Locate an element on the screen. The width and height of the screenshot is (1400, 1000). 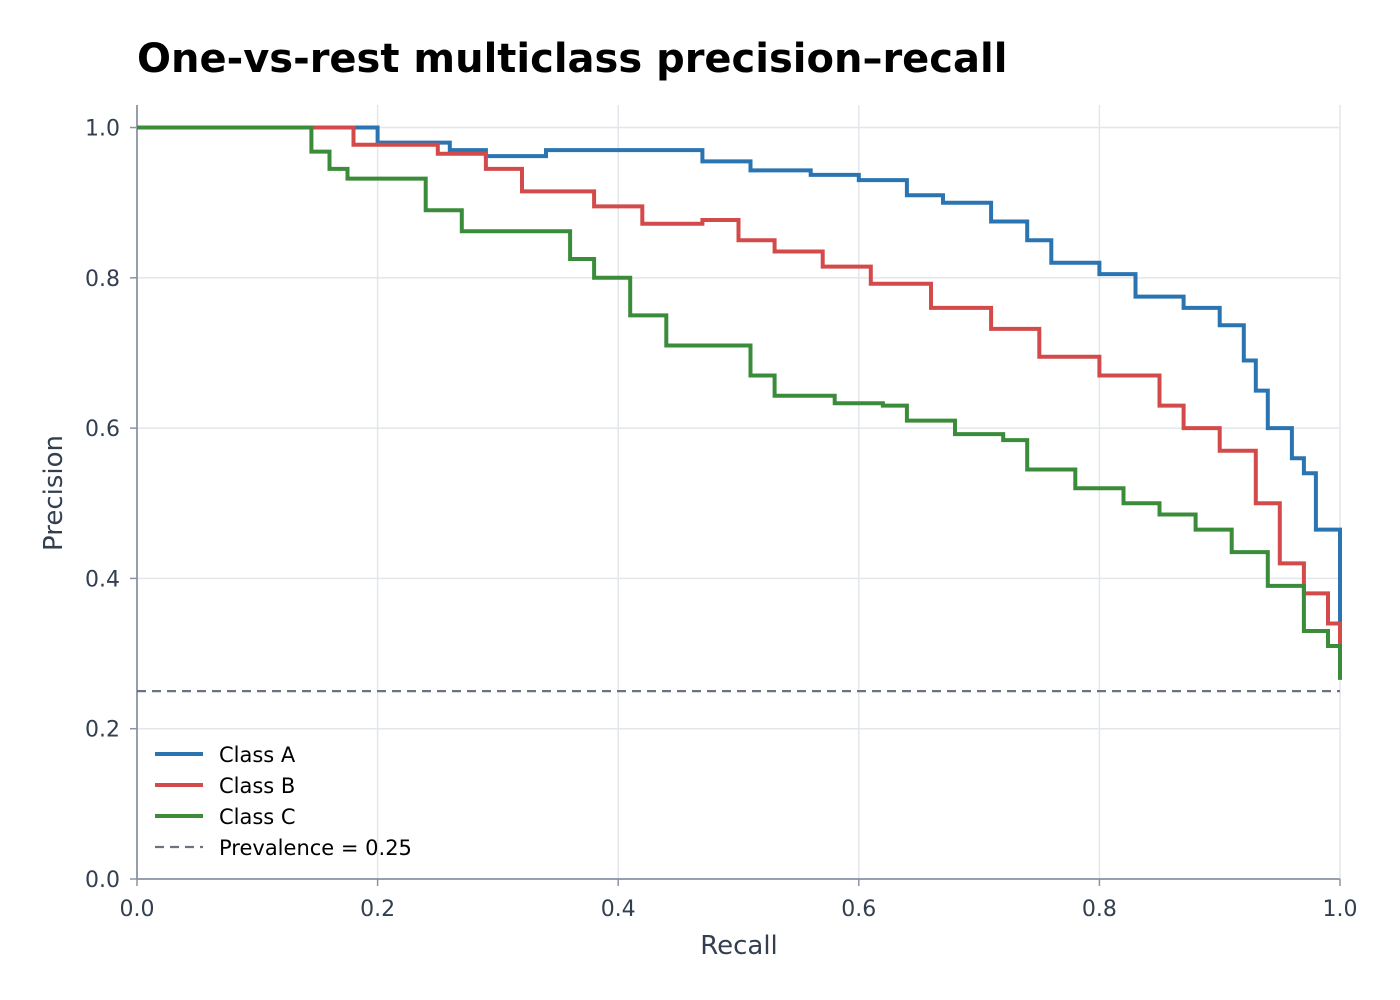
x-tick-label: 0.6 is located at coordinates (858, 909).